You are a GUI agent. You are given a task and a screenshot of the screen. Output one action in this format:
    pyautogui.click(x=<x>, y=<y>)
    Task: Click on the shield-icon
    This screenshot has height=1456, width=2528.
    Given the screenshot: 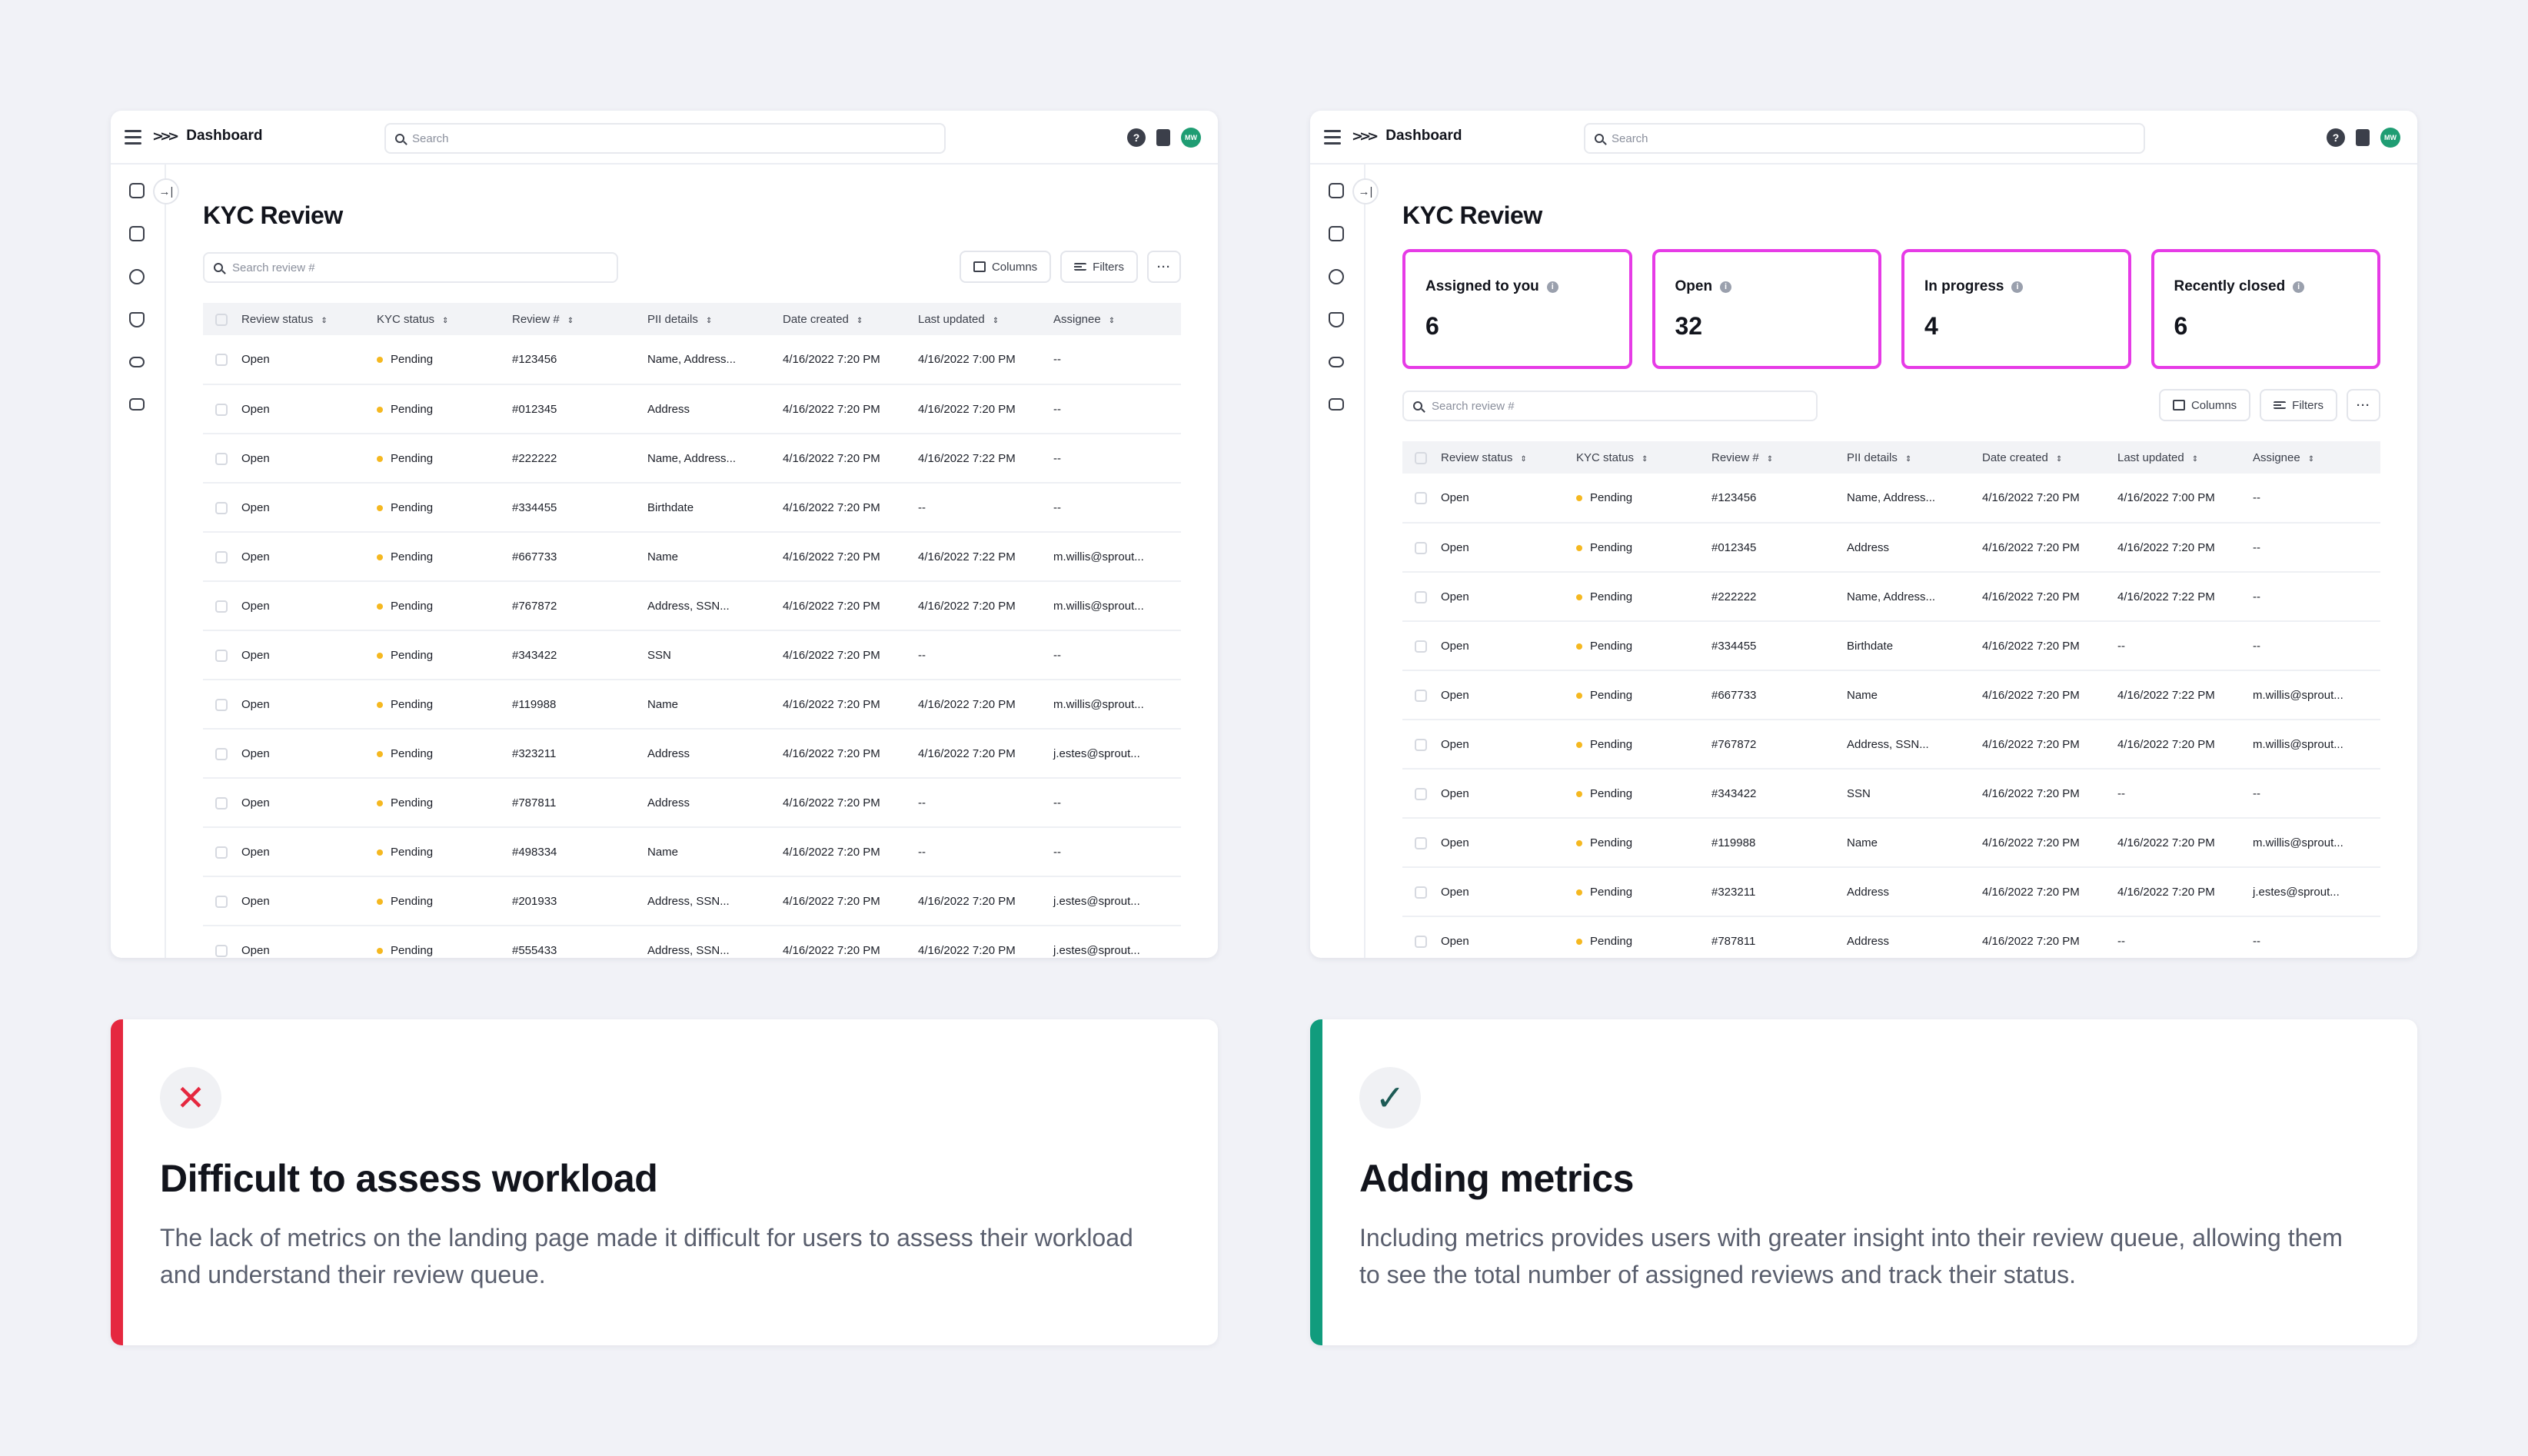 What is the action you would take?
    pyautogui.click(x=137, y=319)
    